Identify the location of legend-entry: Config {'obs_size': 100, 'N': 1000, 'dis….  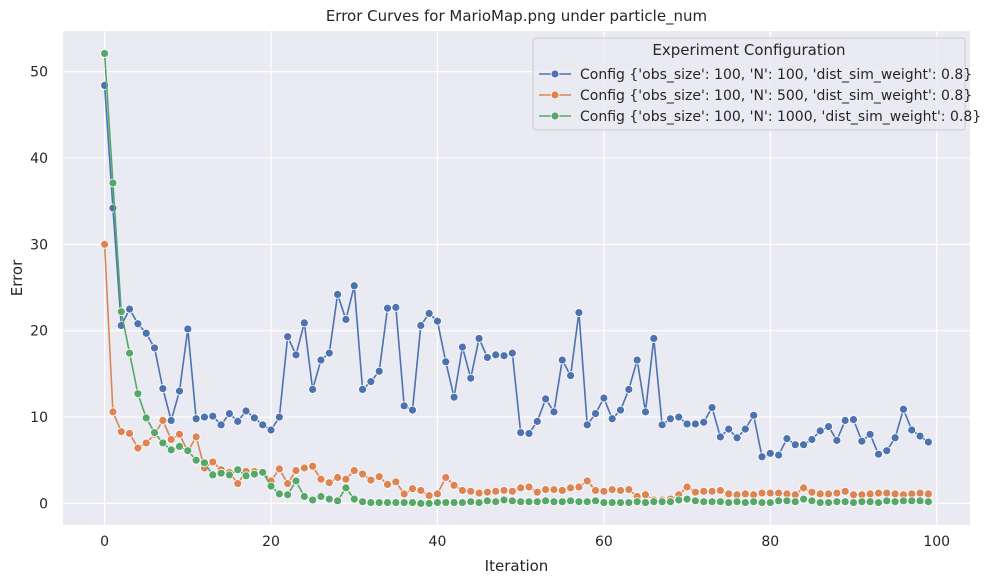
(760, 117).